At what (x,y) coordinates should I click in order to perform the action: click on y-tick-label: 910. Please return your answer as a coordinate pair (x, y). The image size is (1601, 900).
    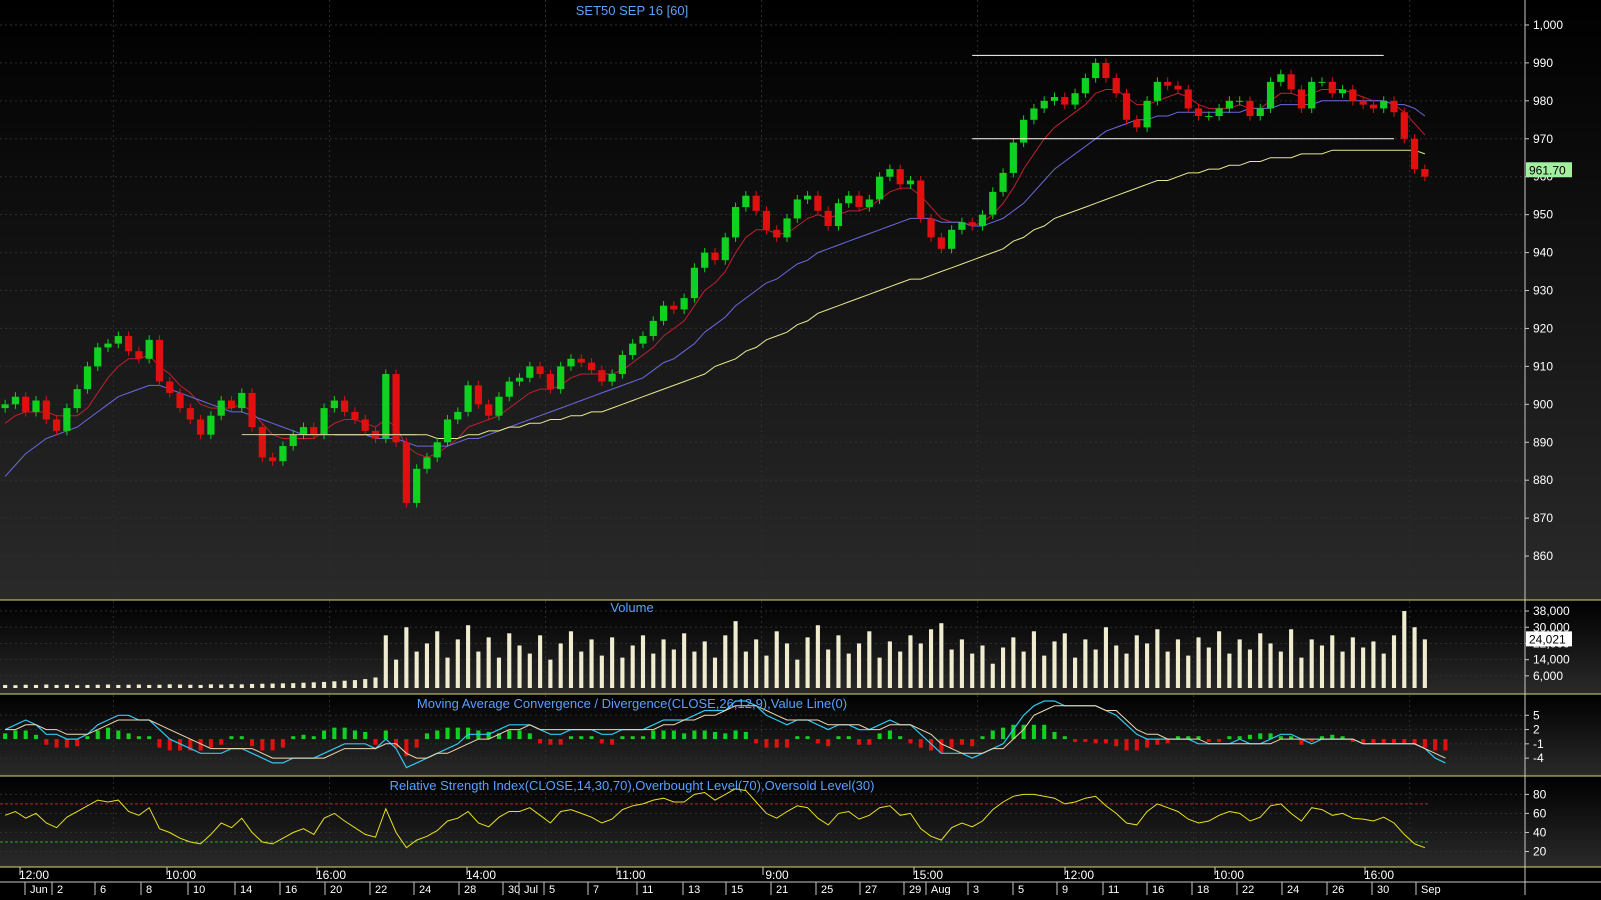
    Looking at the image, I should click on (1543, 366).